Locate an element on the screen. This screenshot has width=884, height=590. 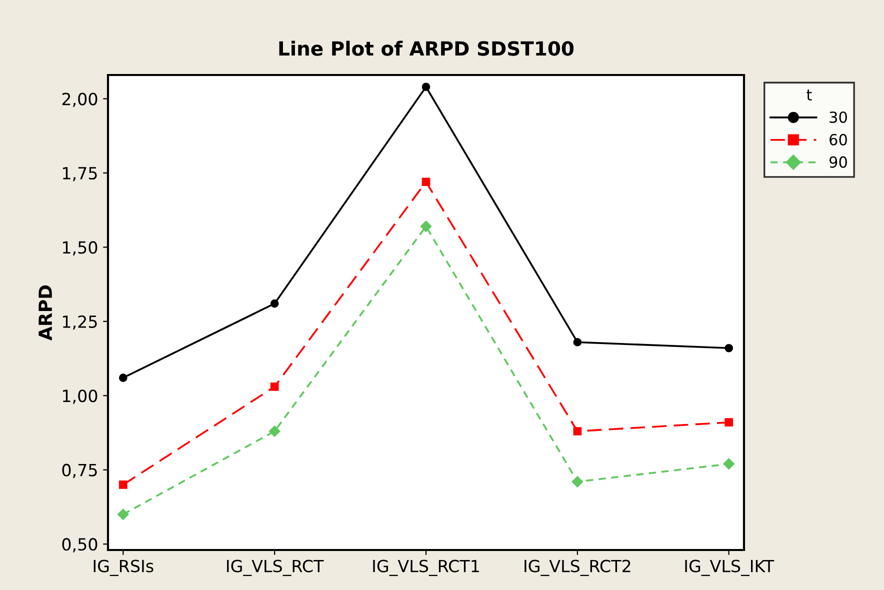
y-tick-label: 1,00 is located at coordinates (80, 397).